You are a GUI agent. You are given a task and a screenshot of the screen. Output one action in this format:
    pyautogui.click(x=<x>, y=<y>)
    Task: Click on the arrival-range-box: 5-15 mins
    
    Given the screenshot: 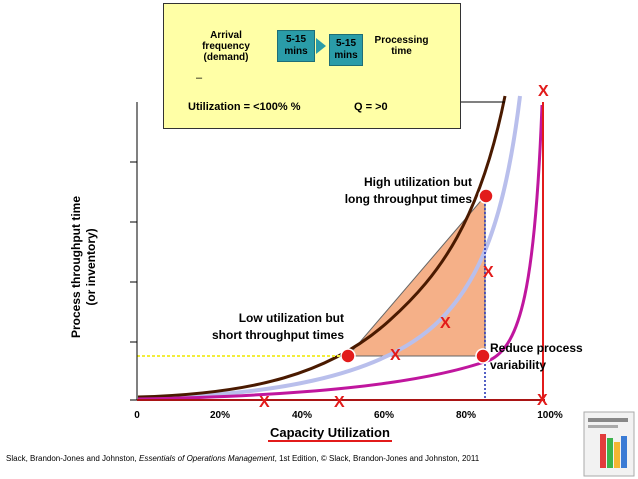 What is the action you would take?
    pyautogui.click(x=296, y=46)
    